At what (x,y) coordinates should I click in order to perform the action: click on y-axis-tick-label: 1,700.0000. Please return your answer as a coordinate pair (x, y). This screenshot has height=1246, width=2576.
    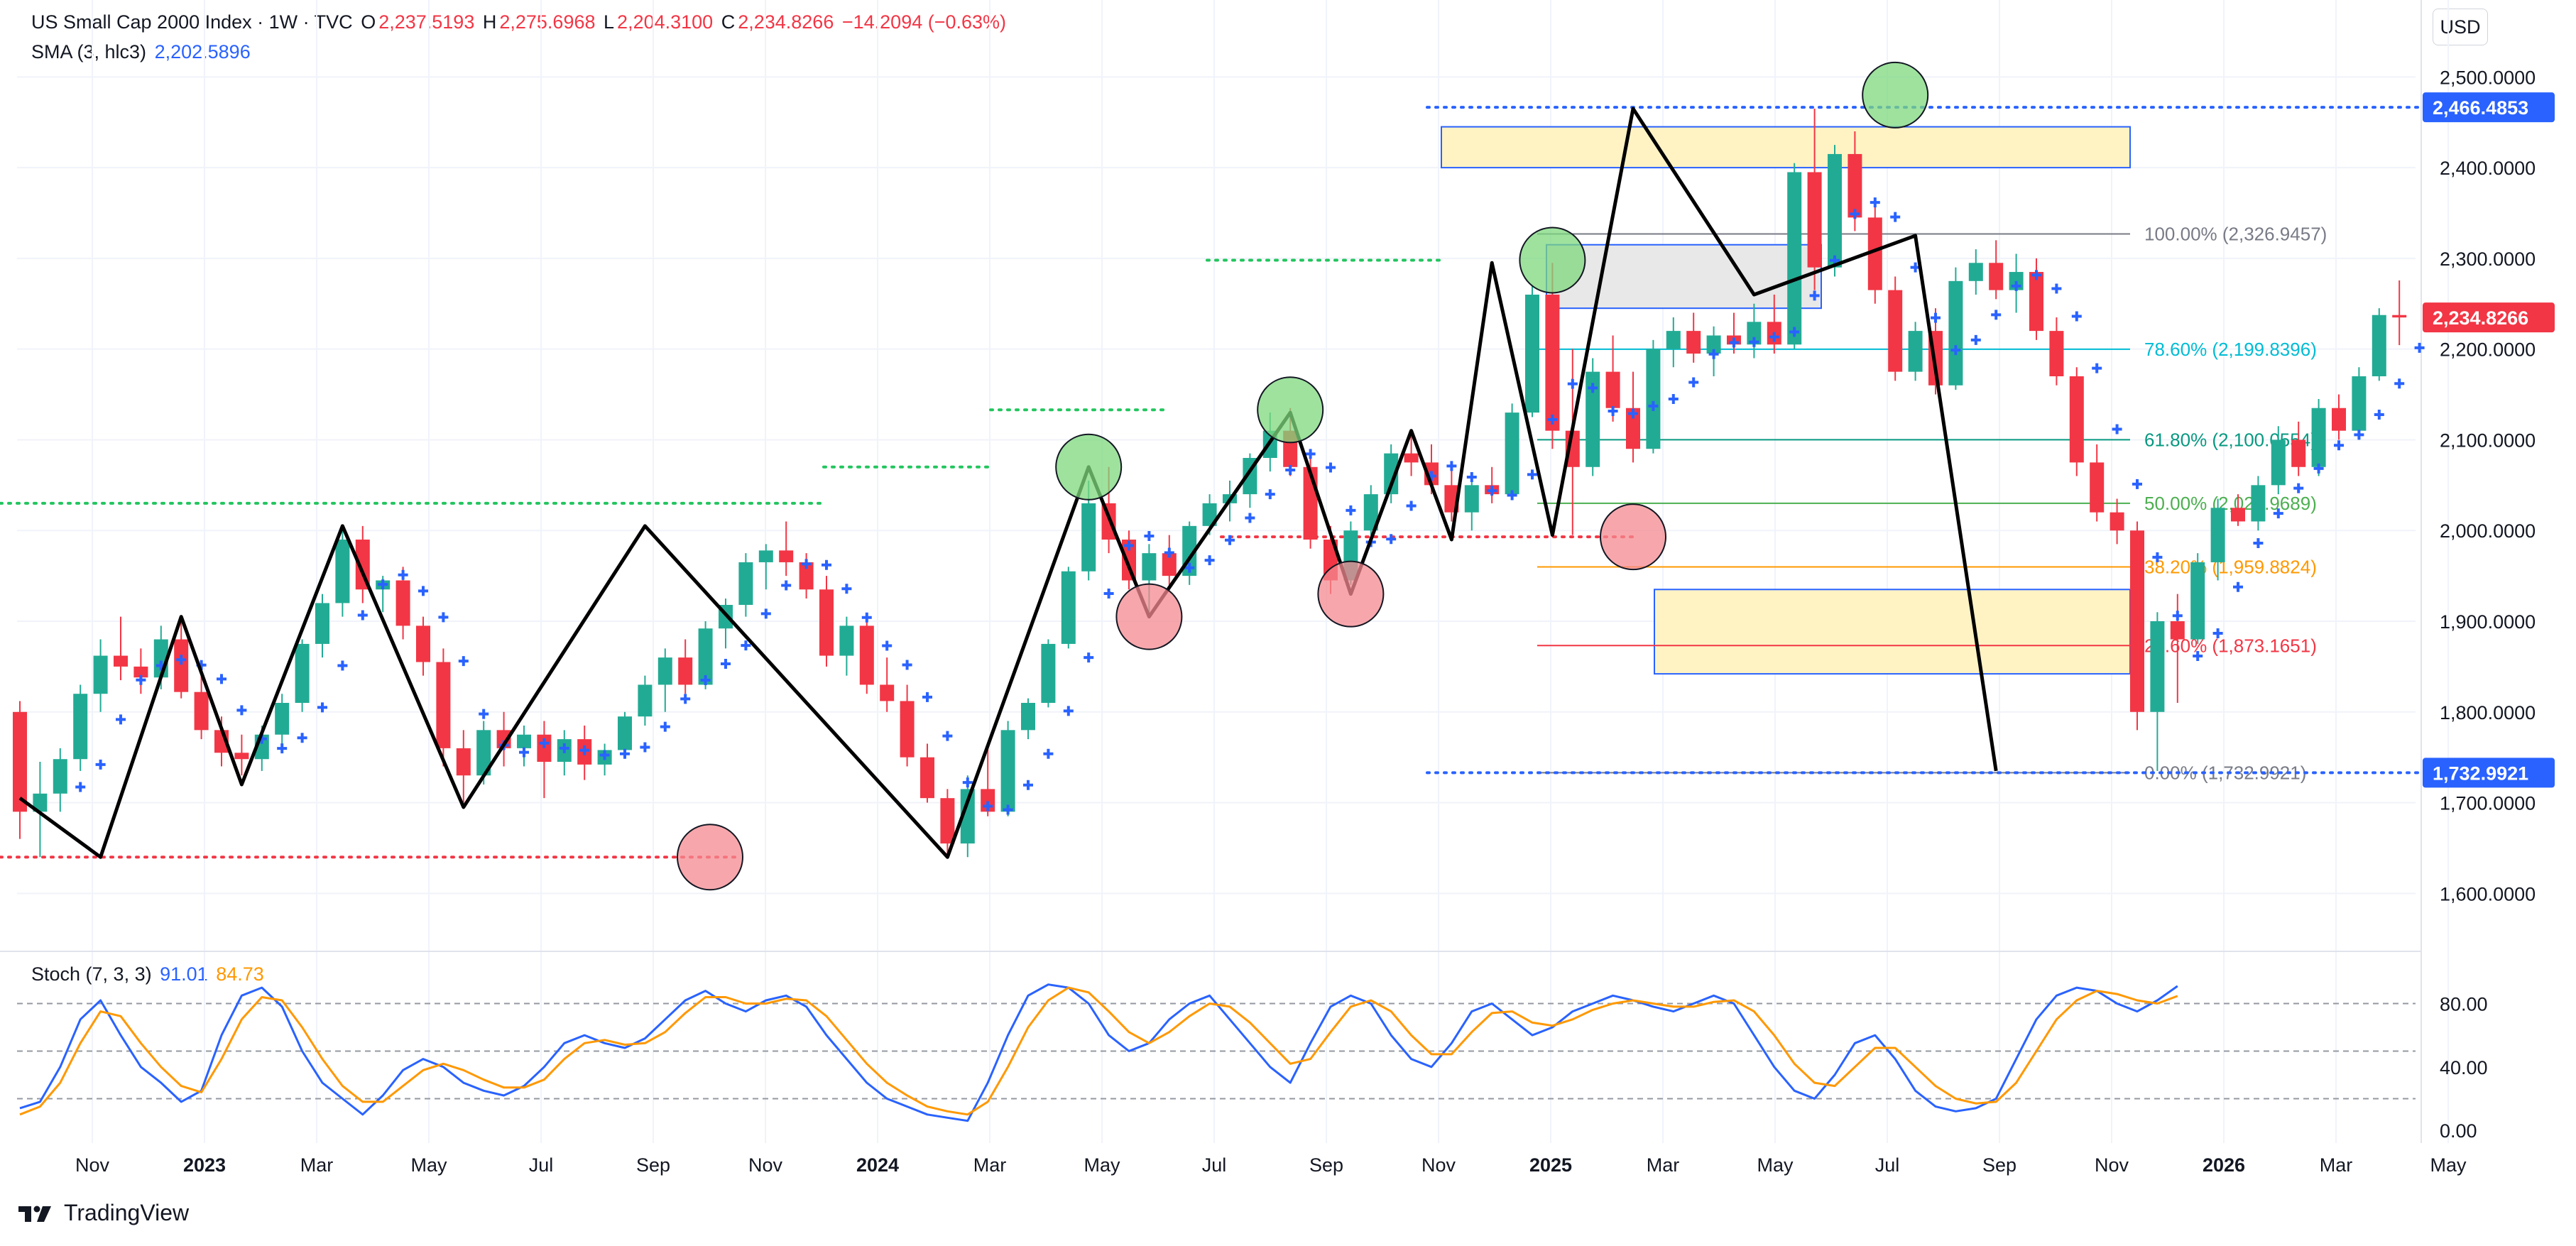
    Looking at the image, I should click on (2488, 803).